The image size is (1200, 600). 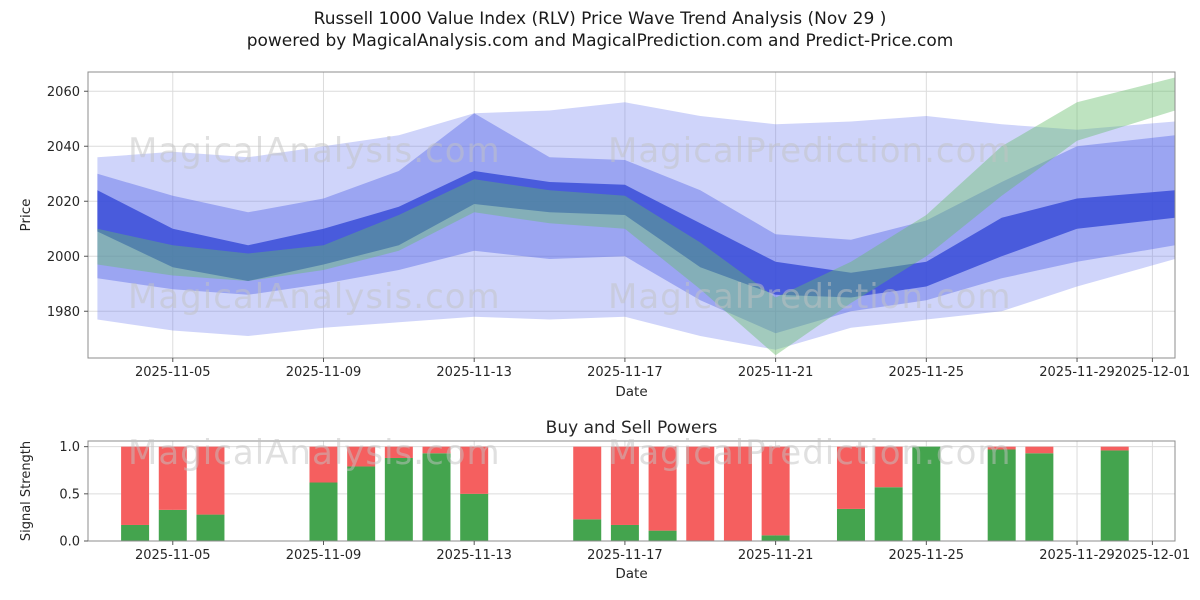 I want to click on svg-text: Buy and Sell Powers, so click(x=632, y=428).